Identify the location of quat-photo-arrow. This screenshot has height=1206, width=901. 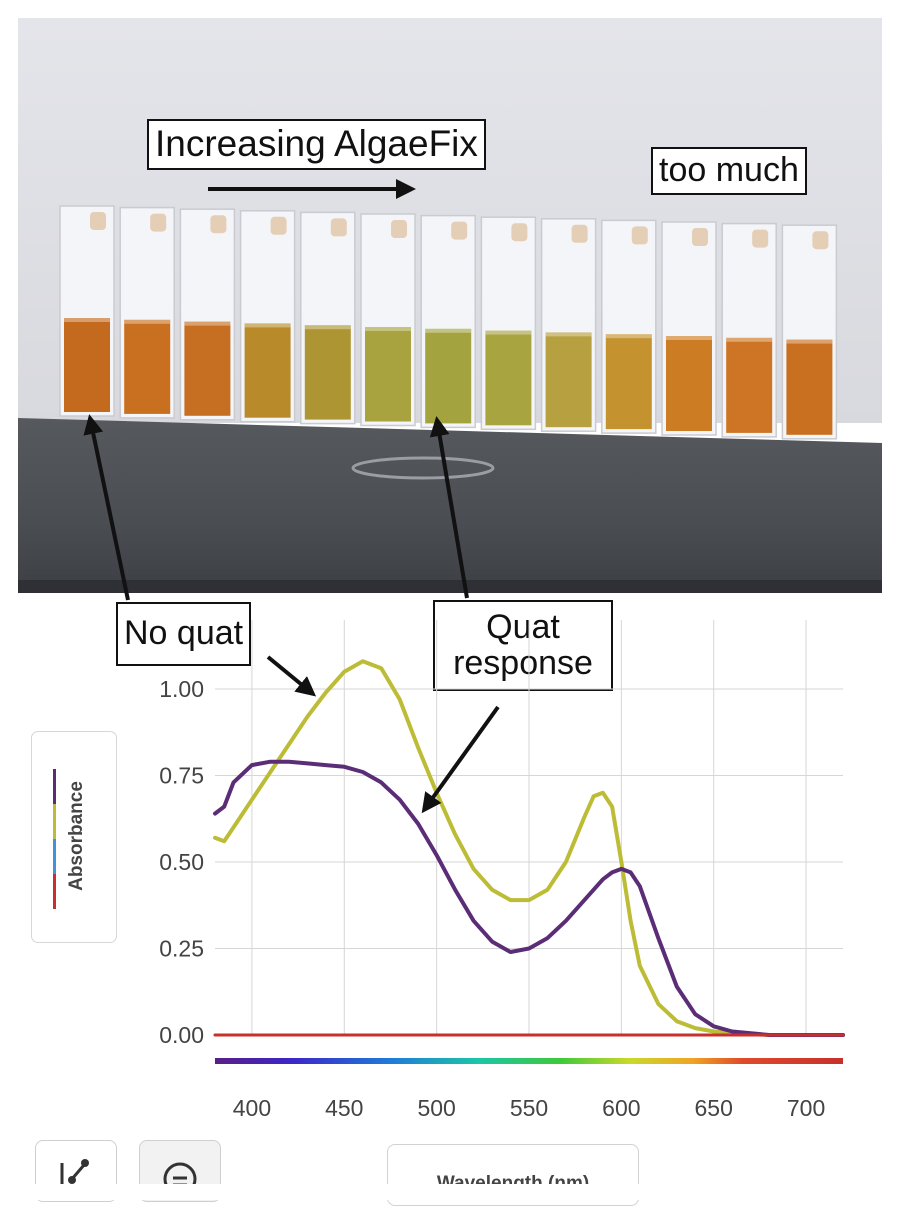
(449, 507).